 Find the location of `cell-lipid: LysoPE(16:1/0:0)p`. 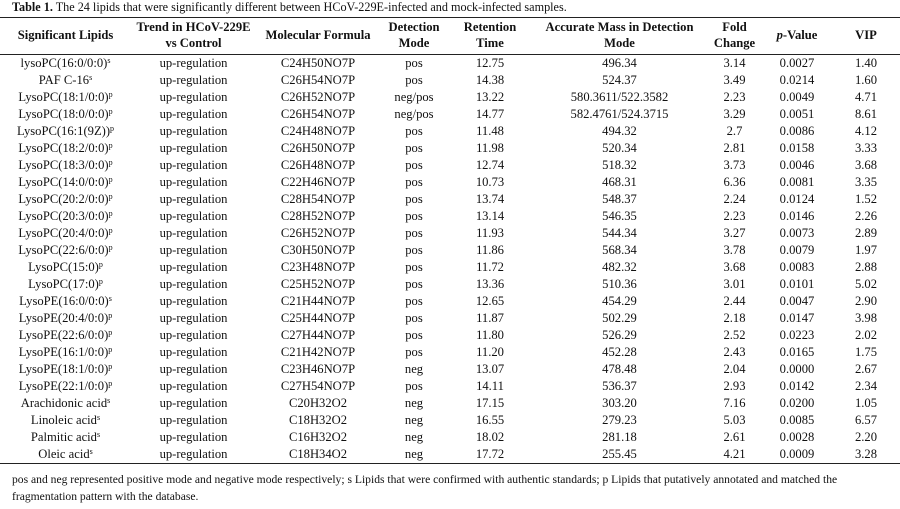

cell-lipid: LysoPE(16:1/0:0)p is located at coordinates (65, 352).